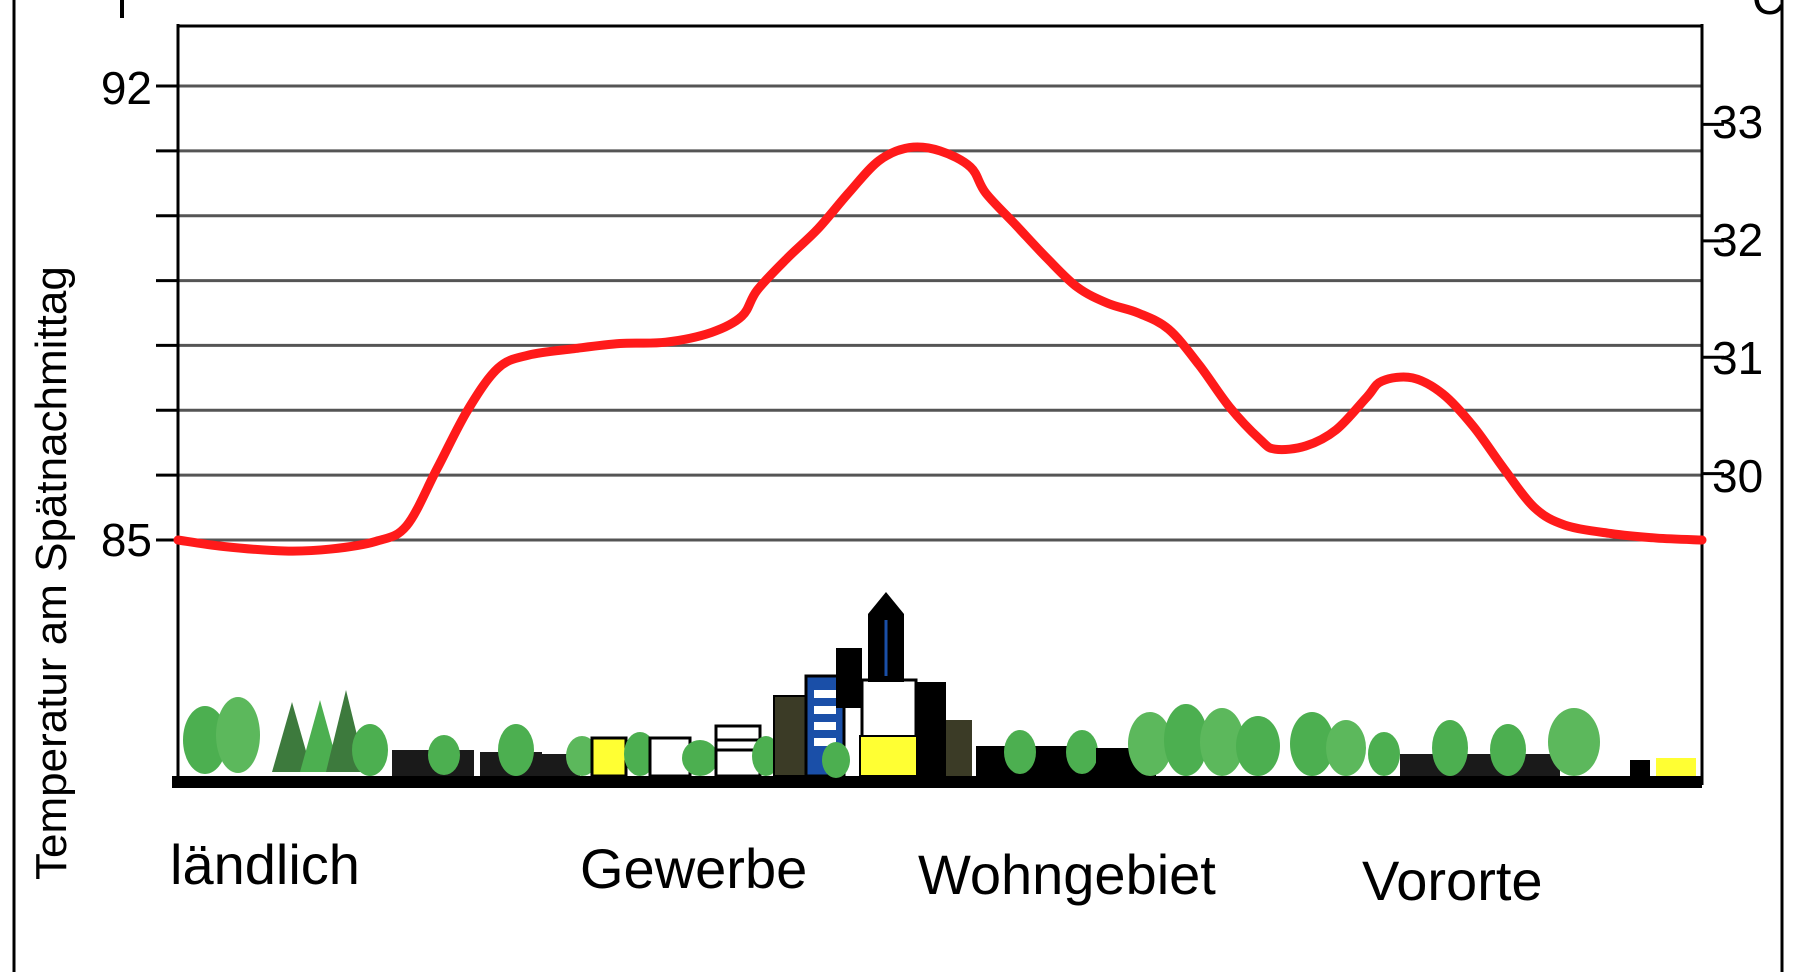 The width and height of the screenshot is (1796, 972). I want to click on right-tick-label-33: 33, so click(1737, 122).